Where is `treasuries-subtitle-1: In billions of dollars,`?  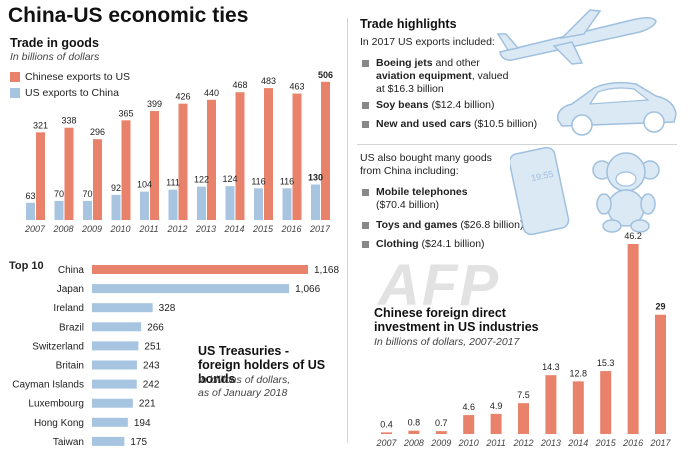 treasuries-subtitle-1: In billions of dollars, is located at coordinates (244, 380).